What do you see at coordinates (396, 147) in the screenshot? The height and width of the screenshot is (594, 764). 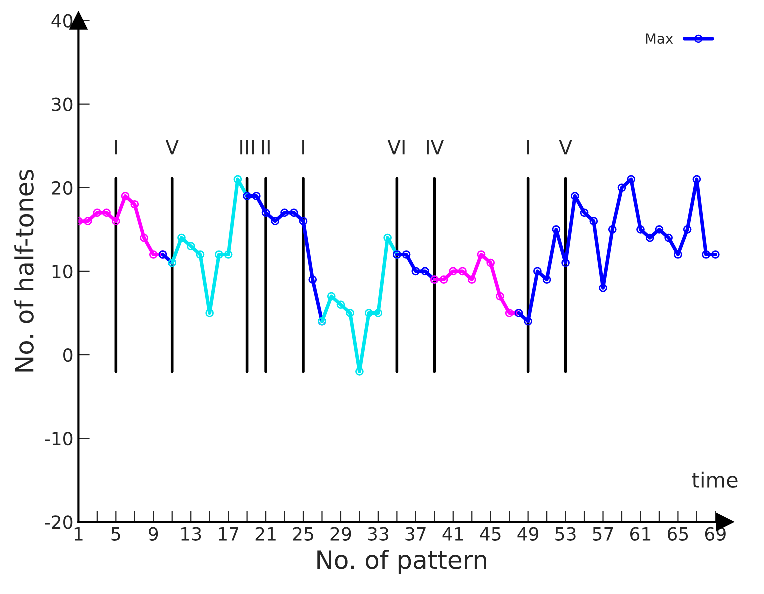 I see `ref-line-label: VI` at bounding box center [396, 147].